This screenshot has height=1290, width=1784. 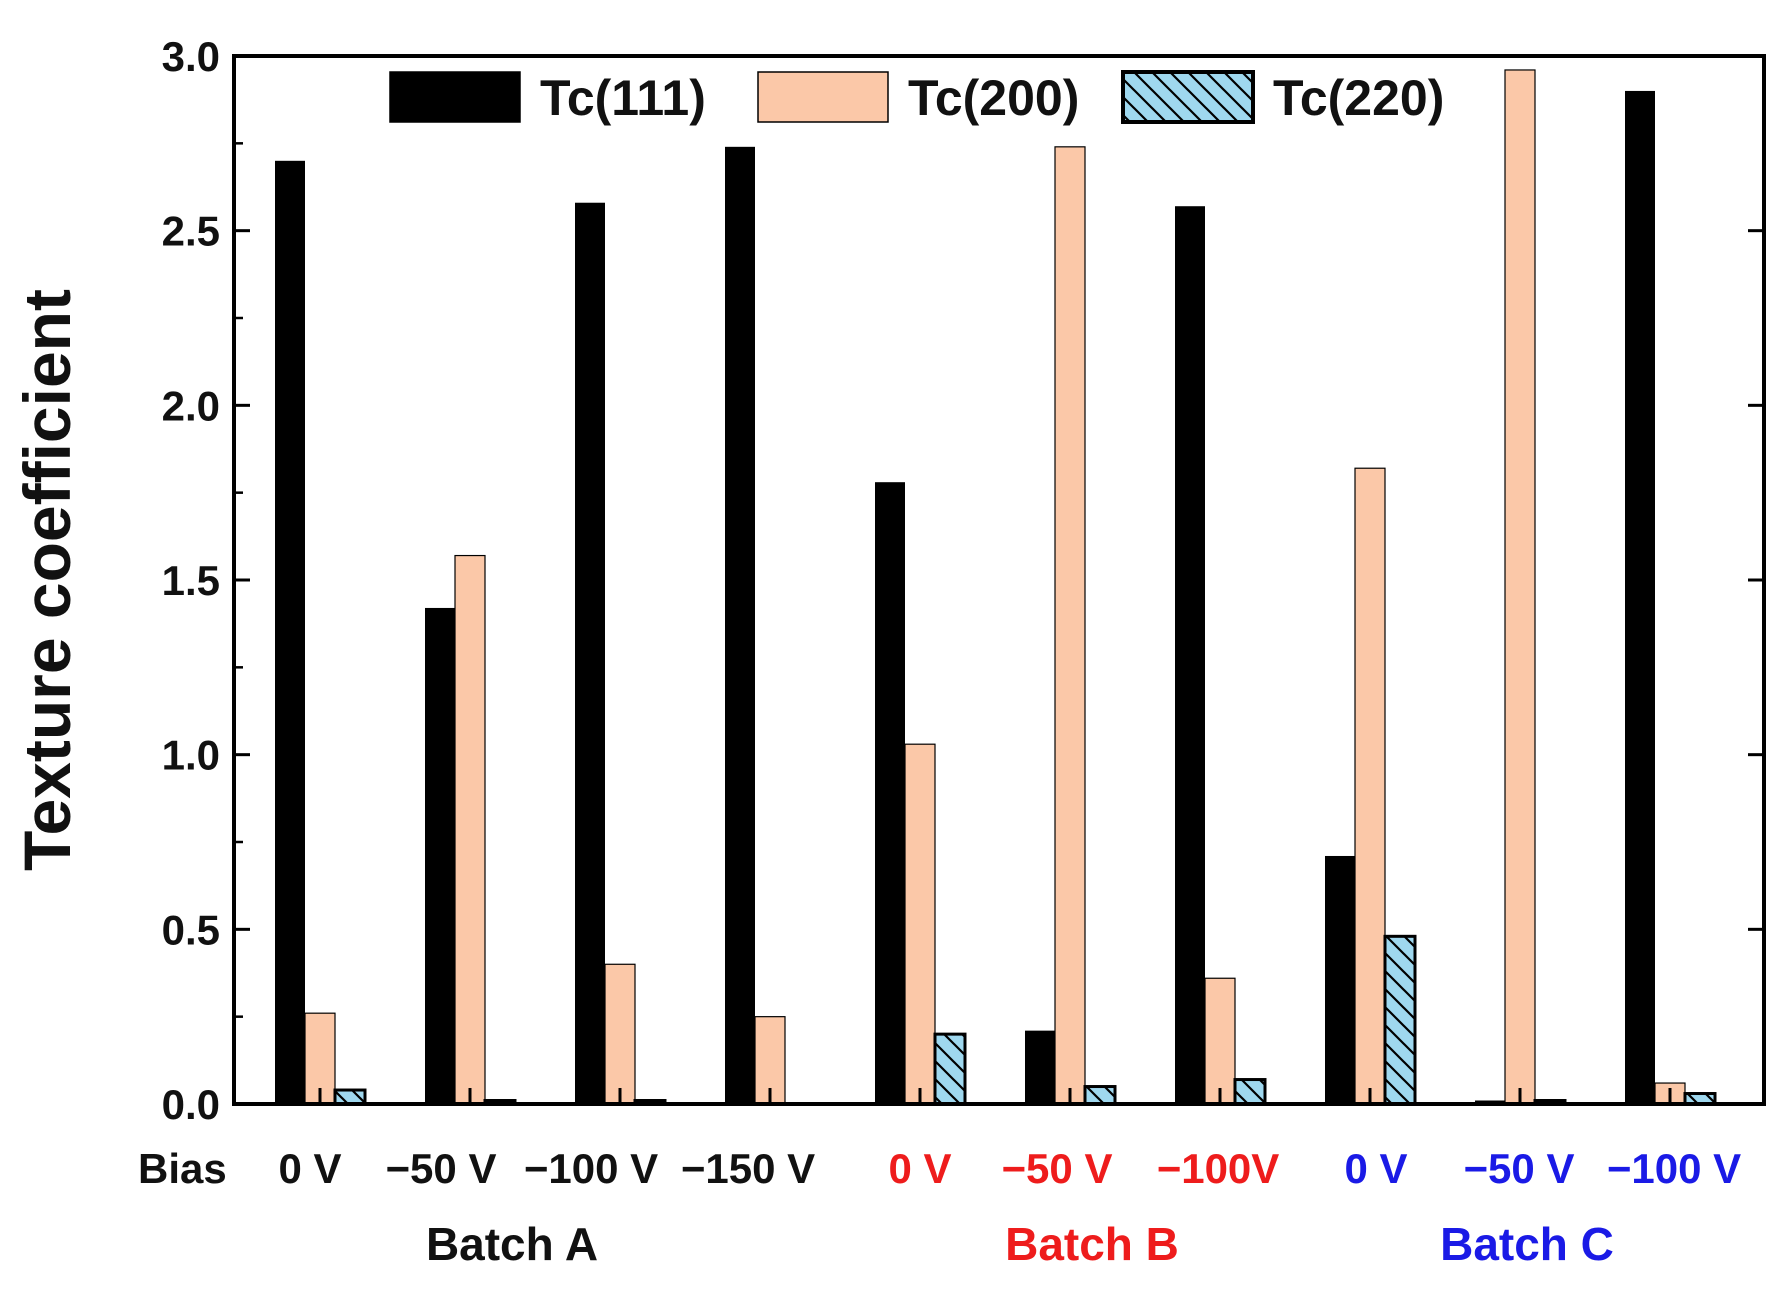 I want to click on y-axis-title: Texture coefficient, so click(x=47, y=580).